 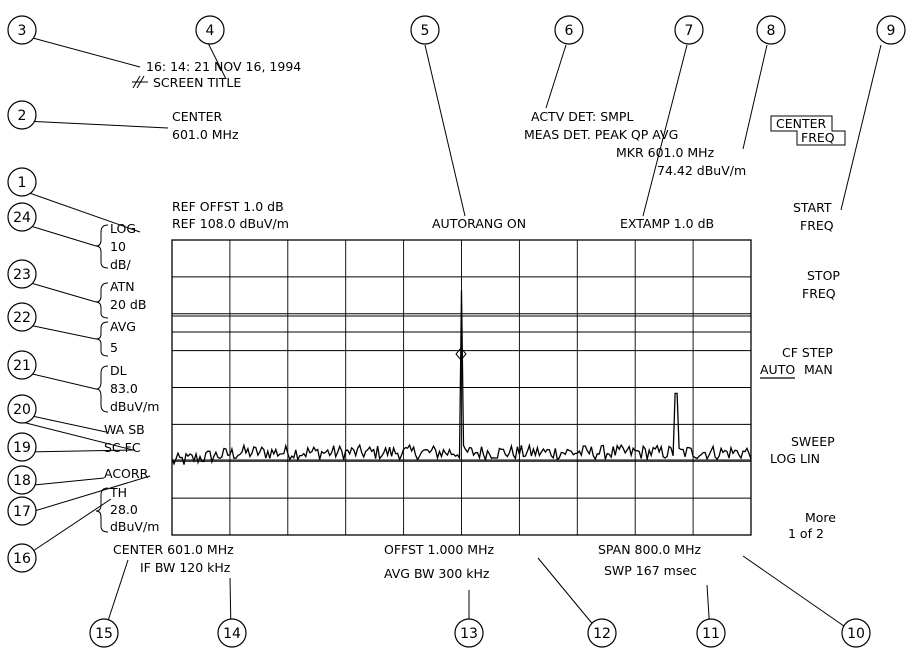 I want to click on average-label: AVG, so click(x=123, y=326).